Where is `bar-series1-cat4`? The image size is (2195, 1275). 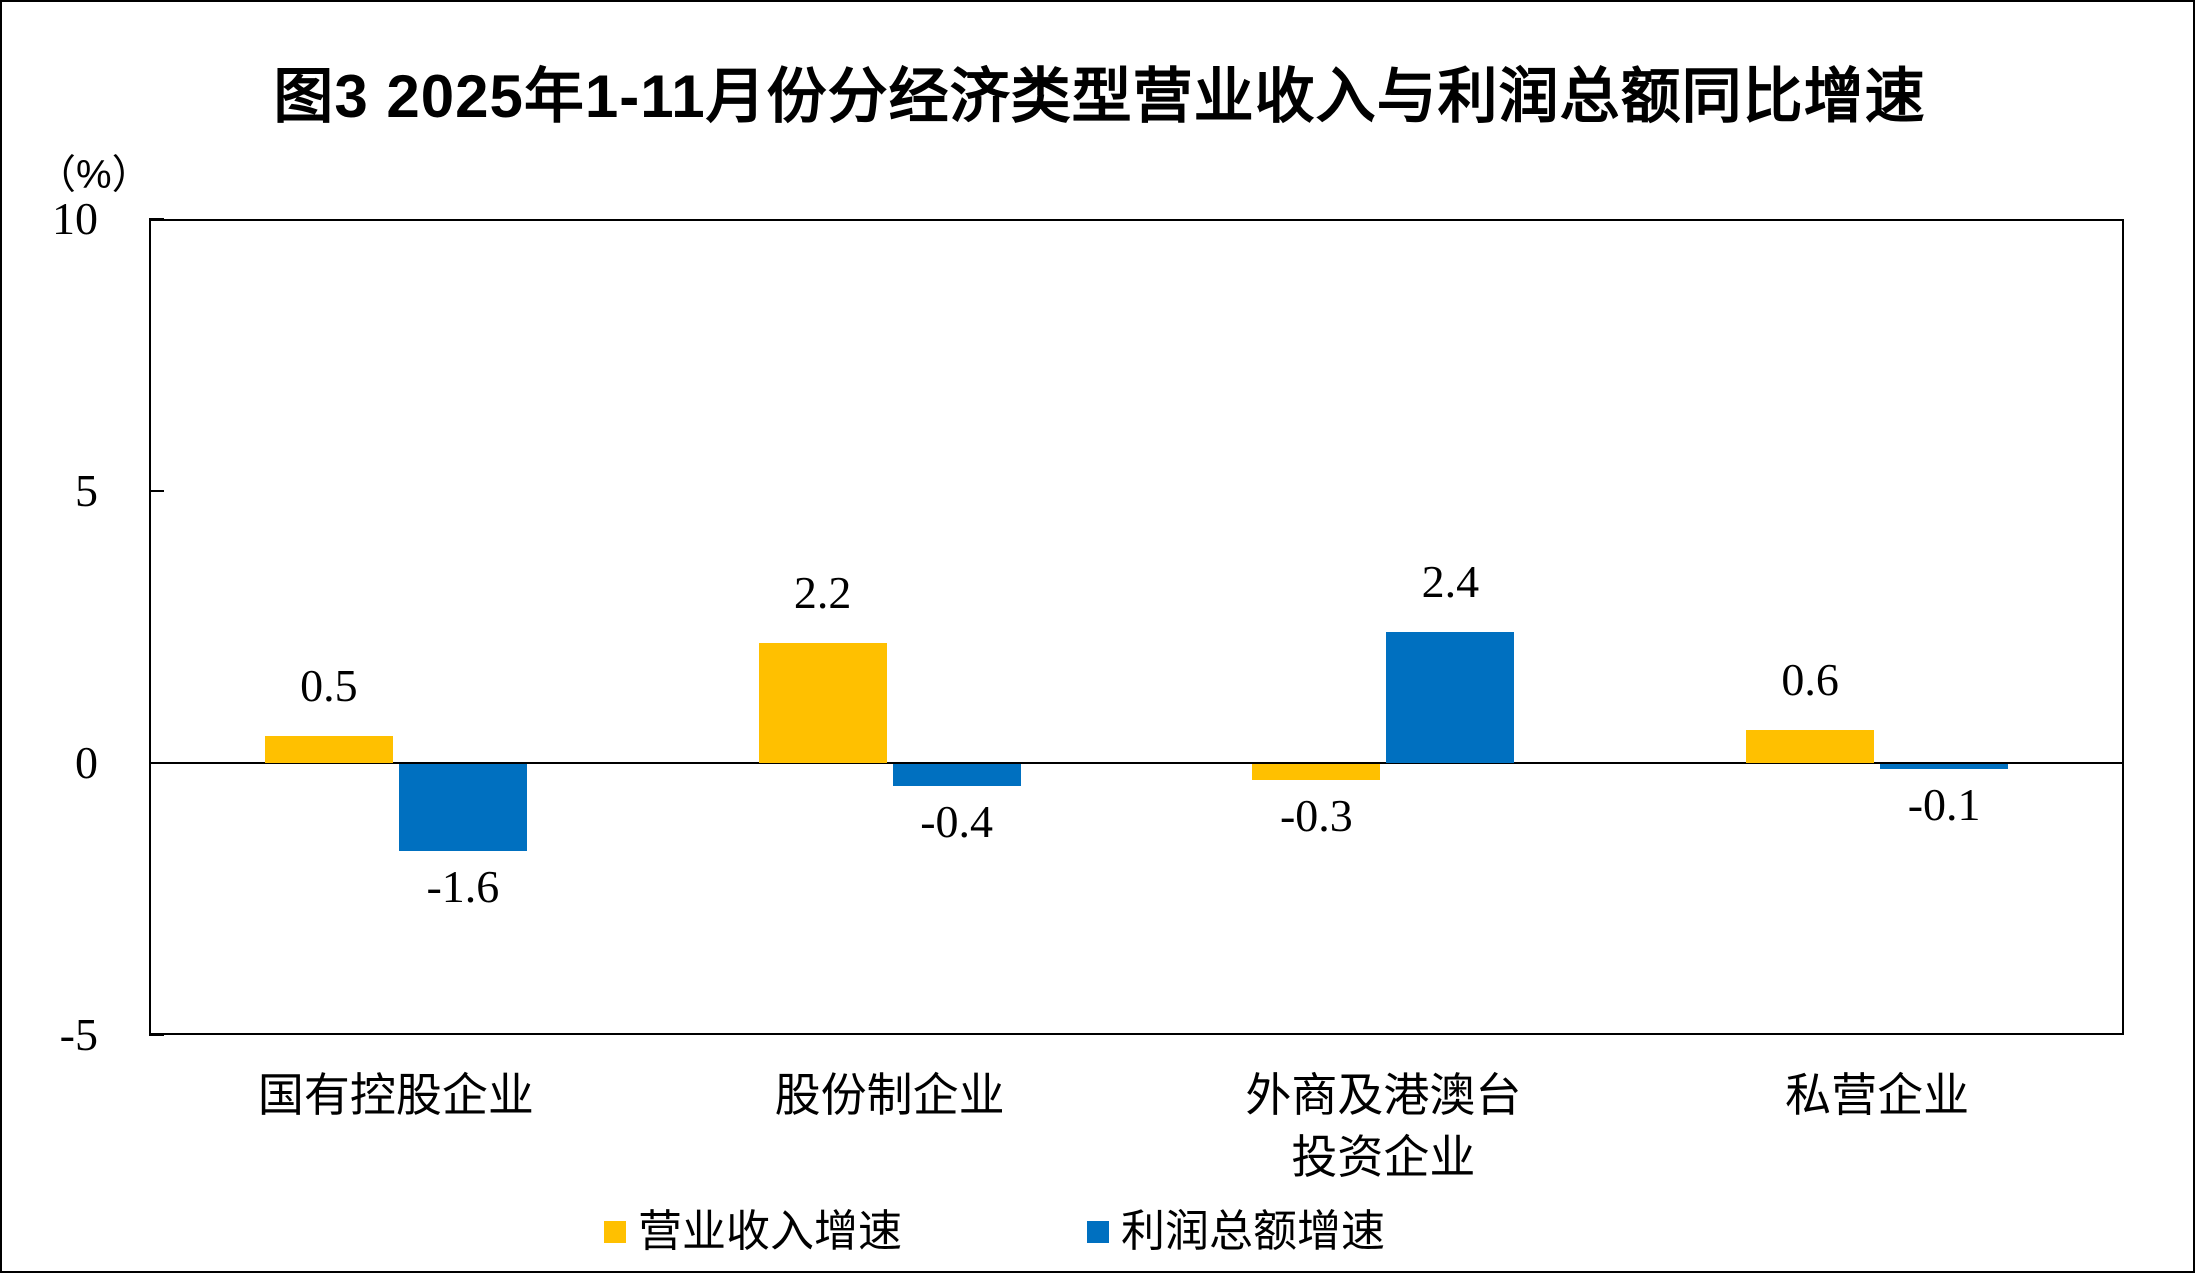
bar-series1-cat4 is located at coordinates (1810, 746).